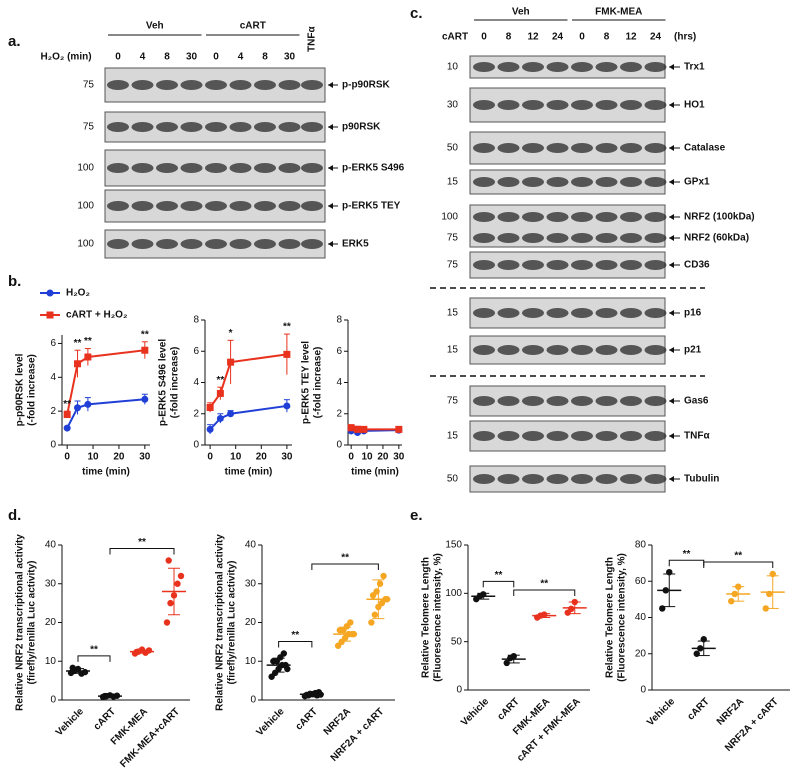 The image size is (800, 771). Describe the element at coordinates (661, 712) in the screenshot. I see `x-tick-label: Vehicle` at that location.